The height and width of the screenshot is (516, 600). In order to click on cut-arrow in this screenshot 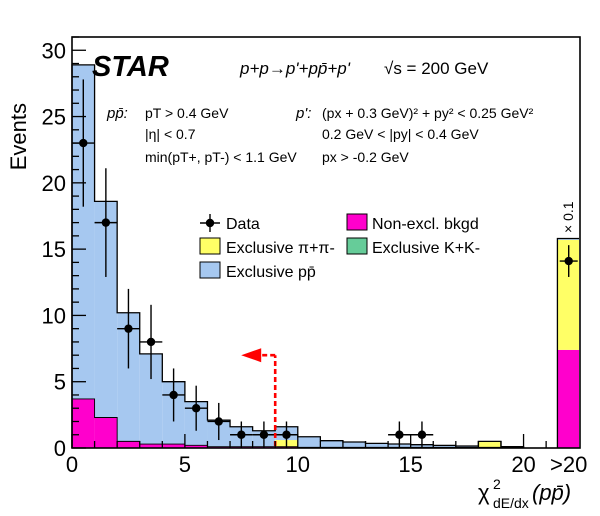, I will do `click(259, 397)`.